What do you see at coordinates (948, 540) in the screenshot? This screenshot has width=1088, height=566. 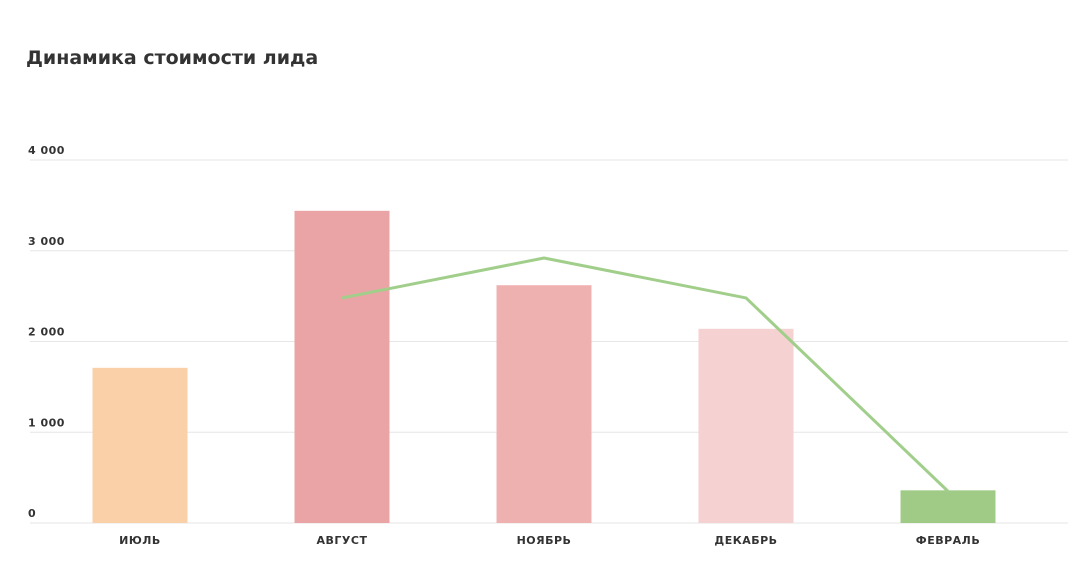 I see `x-tick-label: ФЕВРАЛЬ` at bounding box center [948, 540].